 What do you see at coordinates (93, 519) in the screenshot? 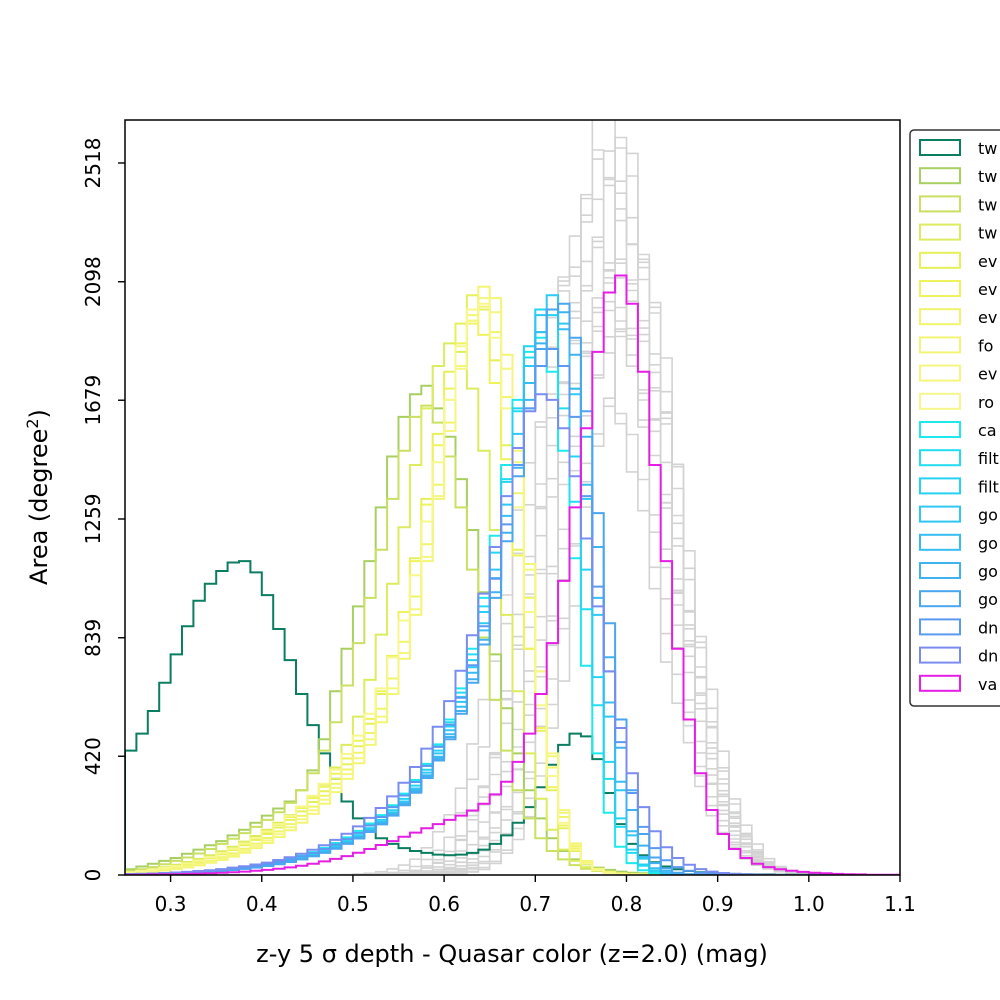
I see `y-tick-label: 1259` at bounding box center [93, 519].